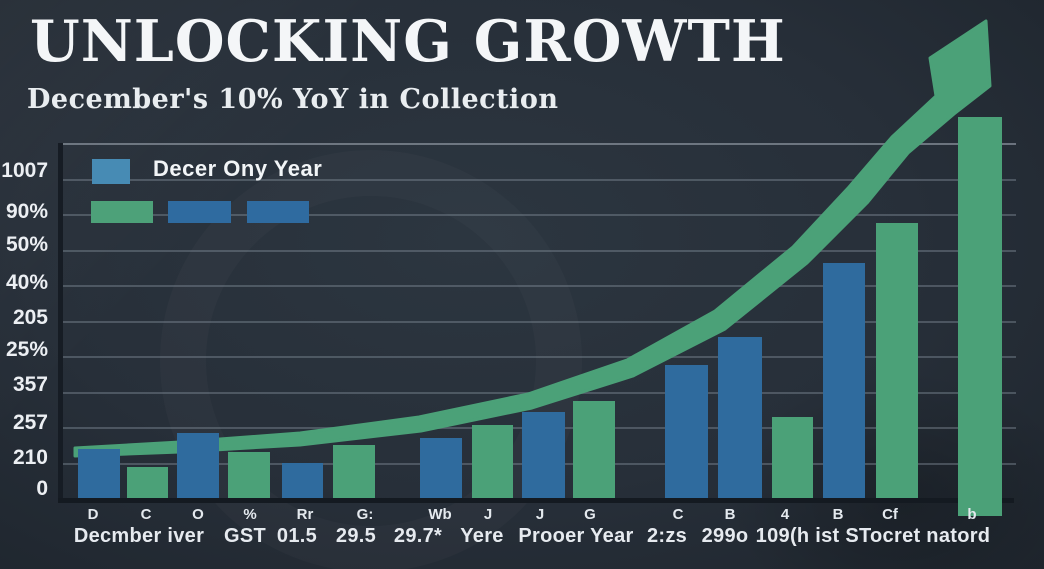 The width and height of the screenshot is (1044, 569). What do you see at coordinates (440, 514) in the screenshot?
I see `x-tick: Wb` at bounding box center [440, 514].